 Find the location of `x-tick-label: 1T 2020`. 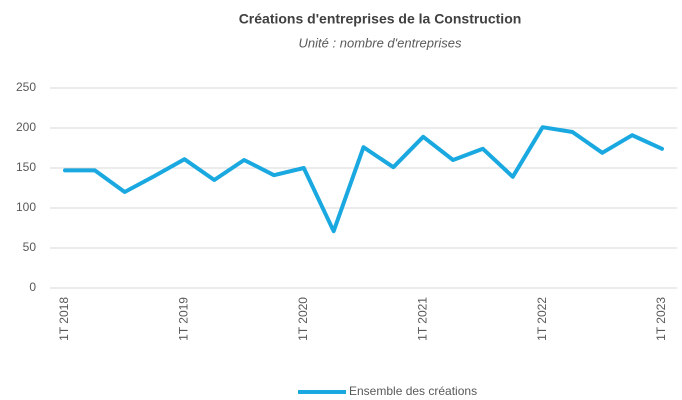

x-tick-label: 1T 2020 is located at coordinates (303, 319).